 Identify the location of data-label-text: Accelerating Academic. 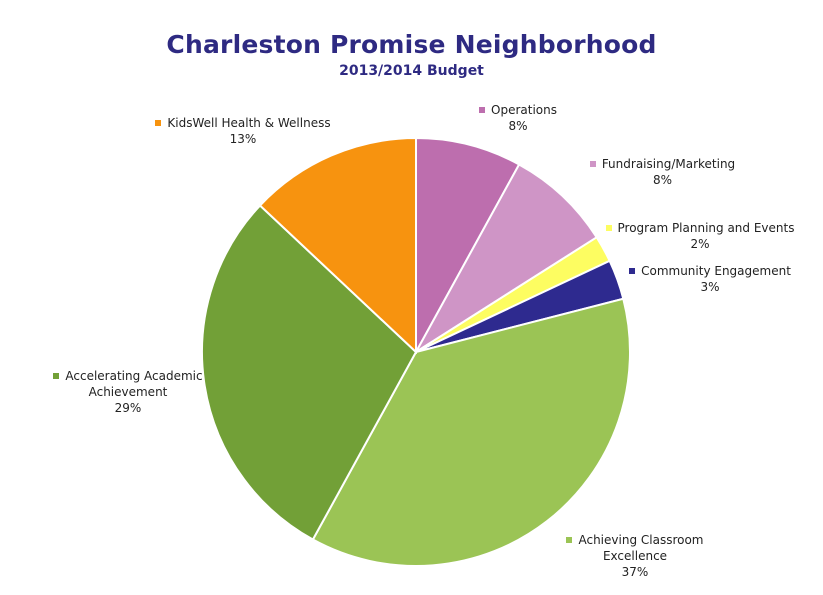
(134, 376).